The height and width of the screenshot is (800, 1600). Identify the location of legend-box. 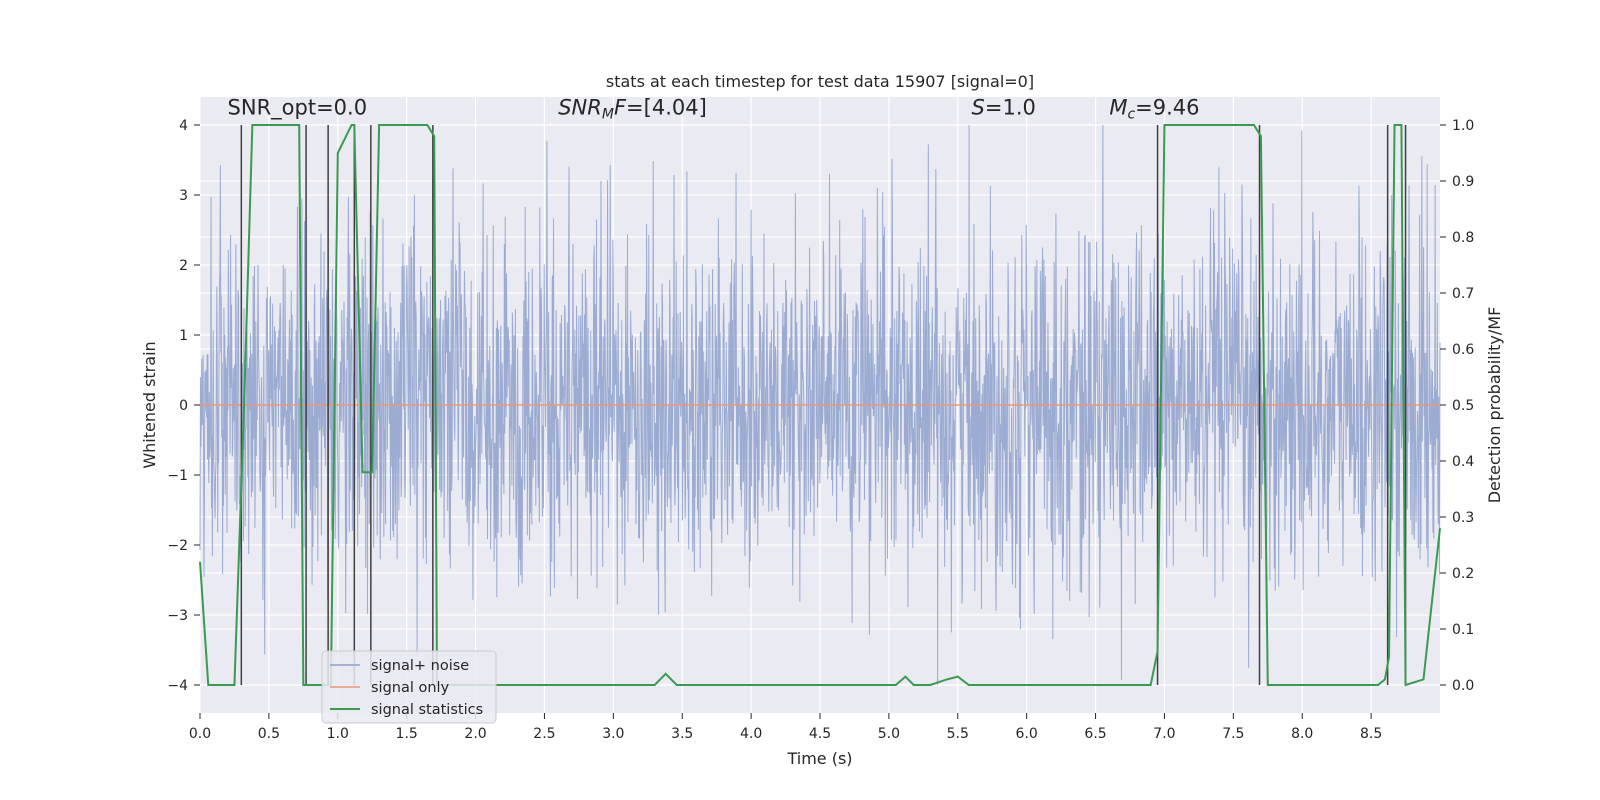
(409, 687).